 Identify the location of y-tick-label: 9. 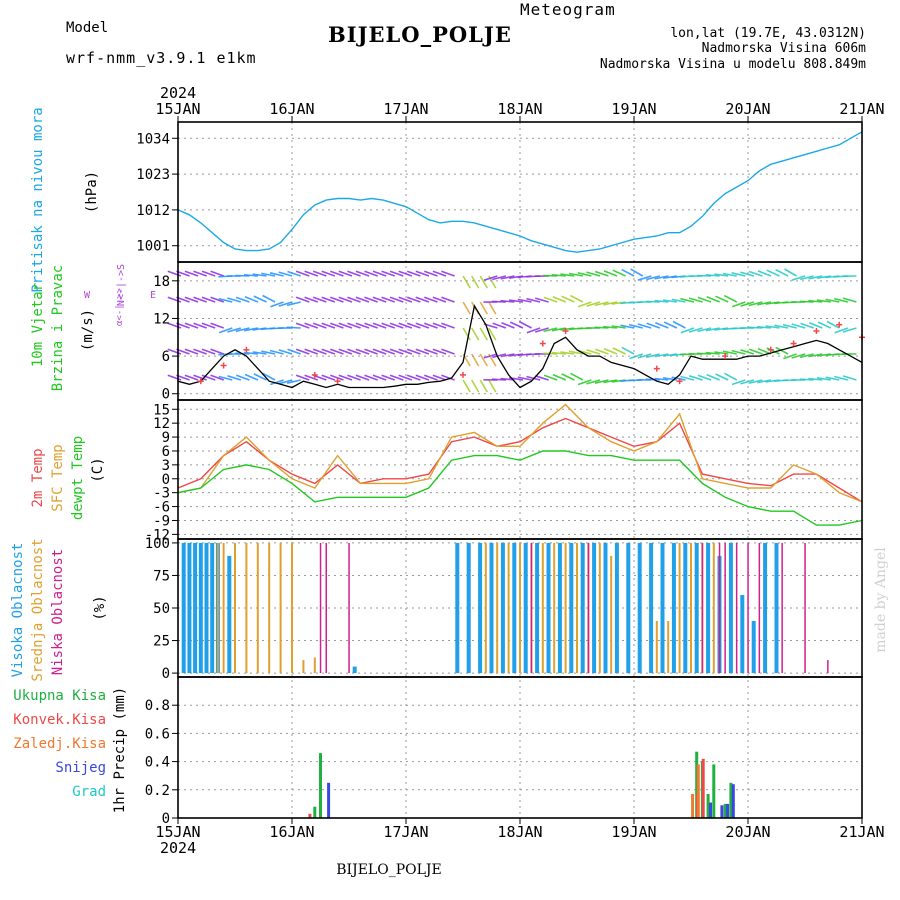
(166, 438).